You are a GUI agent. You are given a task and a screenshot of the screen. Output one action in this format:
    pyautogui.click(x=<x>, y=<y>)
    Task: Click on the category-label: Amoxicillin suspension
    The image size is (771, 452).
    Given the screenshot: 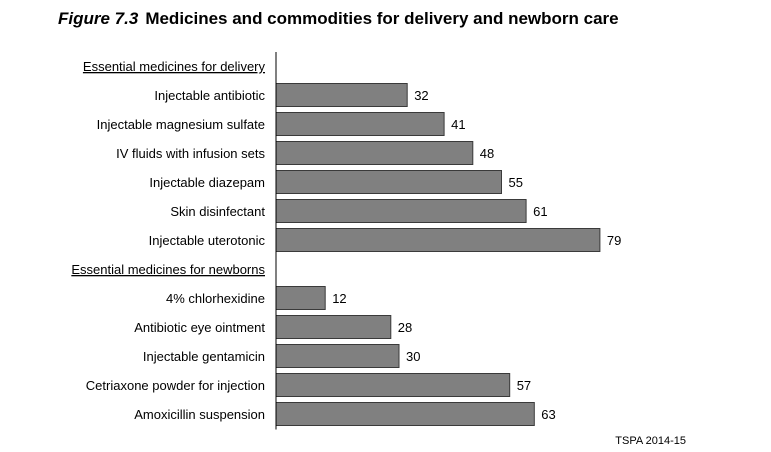 What is the action you would take?
    pyautogui.click(x=199, y=414)
    